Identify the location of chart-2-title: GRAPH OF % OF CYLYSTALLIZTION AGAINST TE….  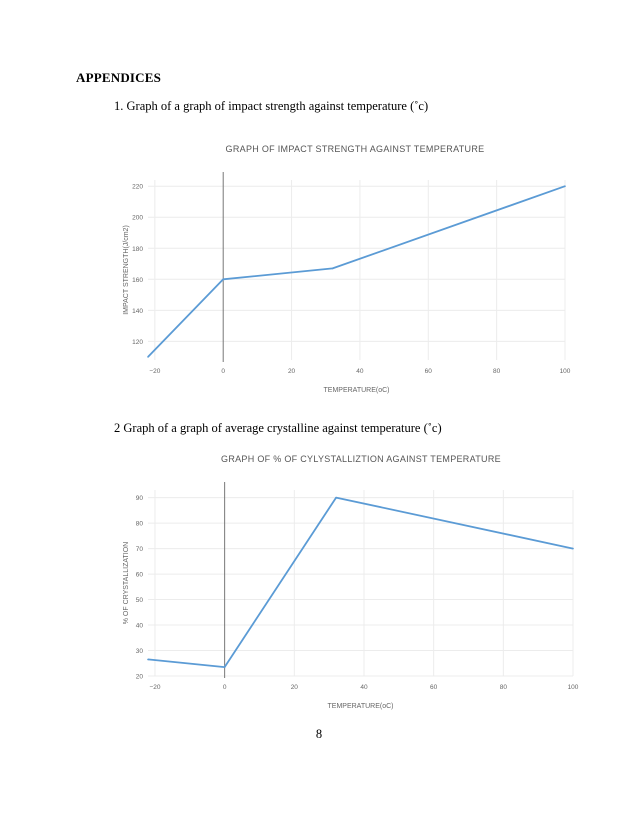
(361, 459).